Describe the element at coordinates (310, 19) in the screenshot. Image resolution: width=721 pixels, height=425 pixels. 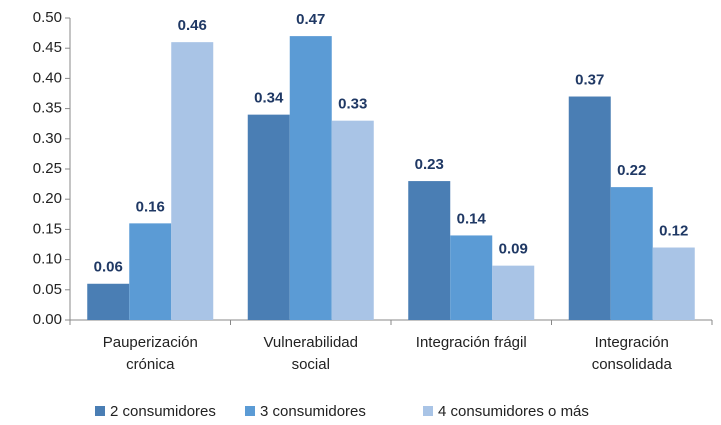
I see `value-label: 0.47` at that location.